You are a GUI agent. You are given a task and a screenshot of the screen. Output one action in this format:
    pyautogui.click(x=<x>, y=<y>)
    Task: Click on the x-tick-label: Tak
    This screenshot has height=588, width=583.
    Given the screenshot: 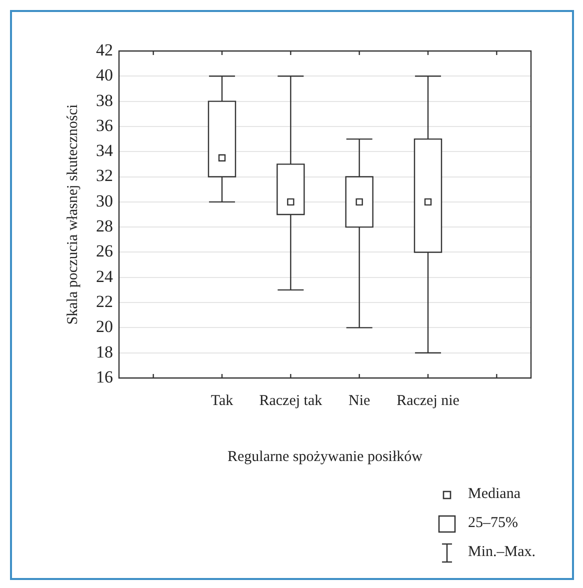 What is the action you would take?
    pyautogui.click(x=222, y=400)
    